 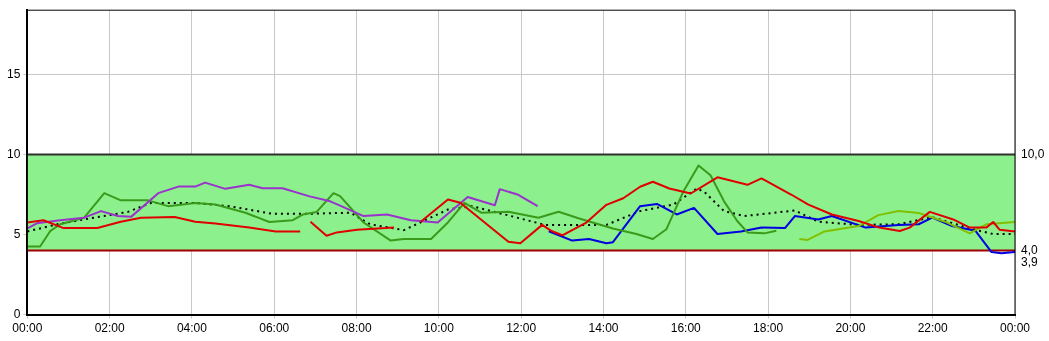 What do you see at coordinates (192, 328) in the screenshot?
I see `x-tick-label: 04:00` at bounding box center [192, 328].